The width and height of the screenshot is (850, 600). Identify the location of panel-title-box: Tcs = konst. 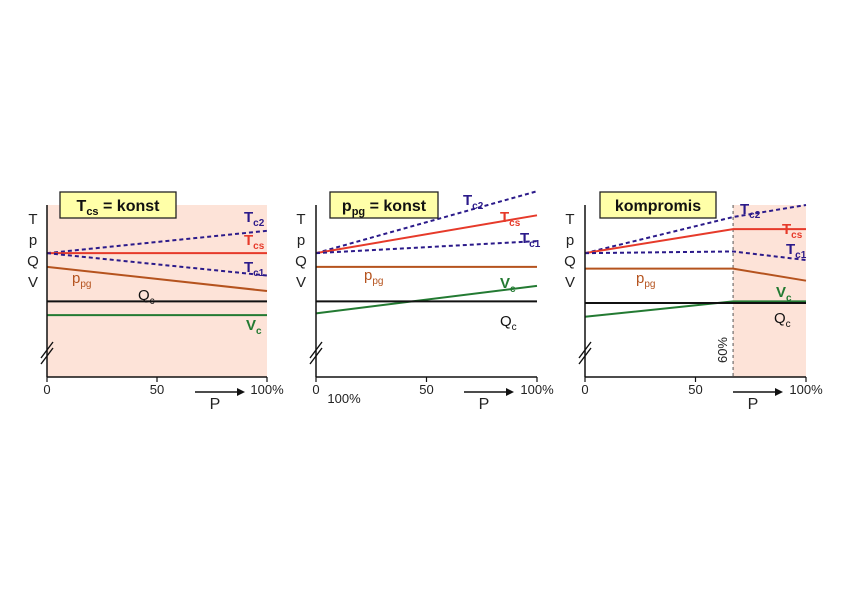
(118, 205).